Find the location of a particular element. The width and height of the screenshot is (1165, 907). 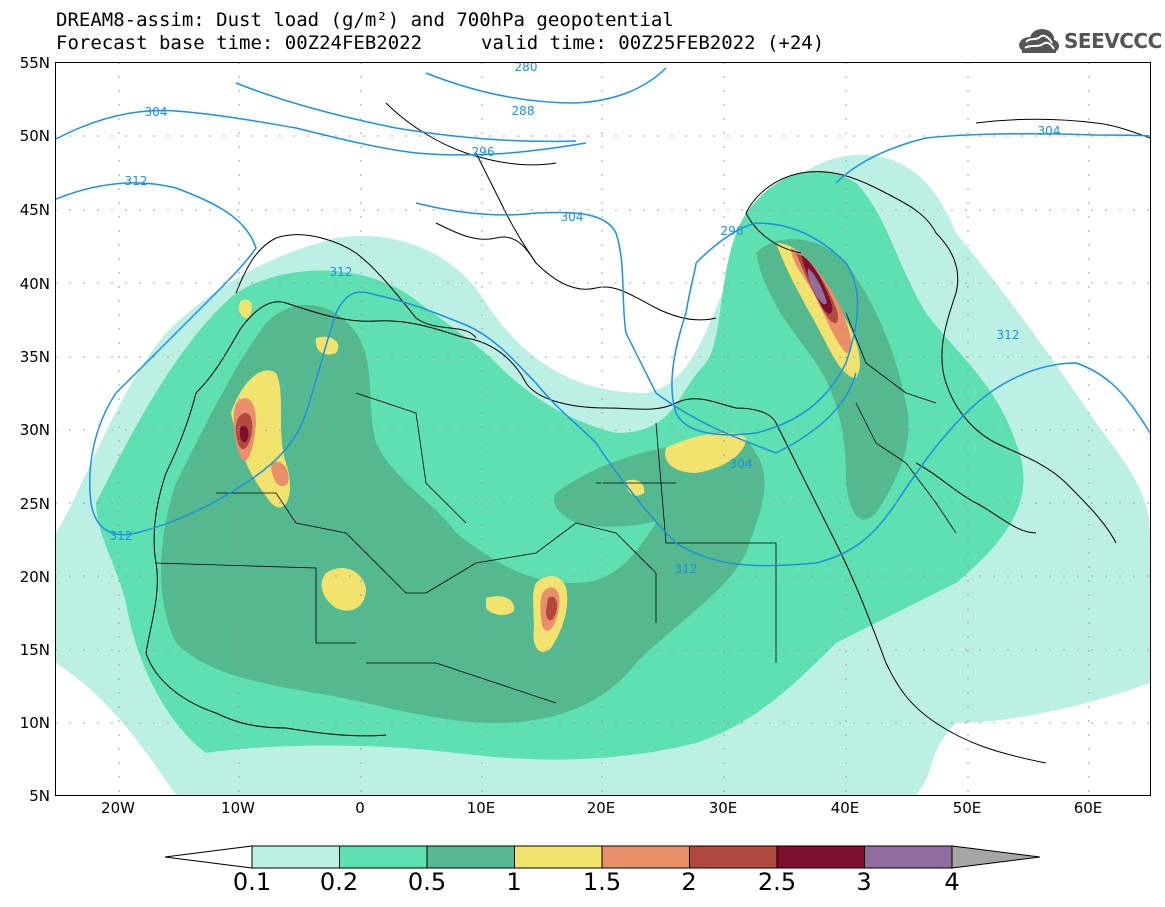

contour-label: 288 is located at coordinates (523, 111).